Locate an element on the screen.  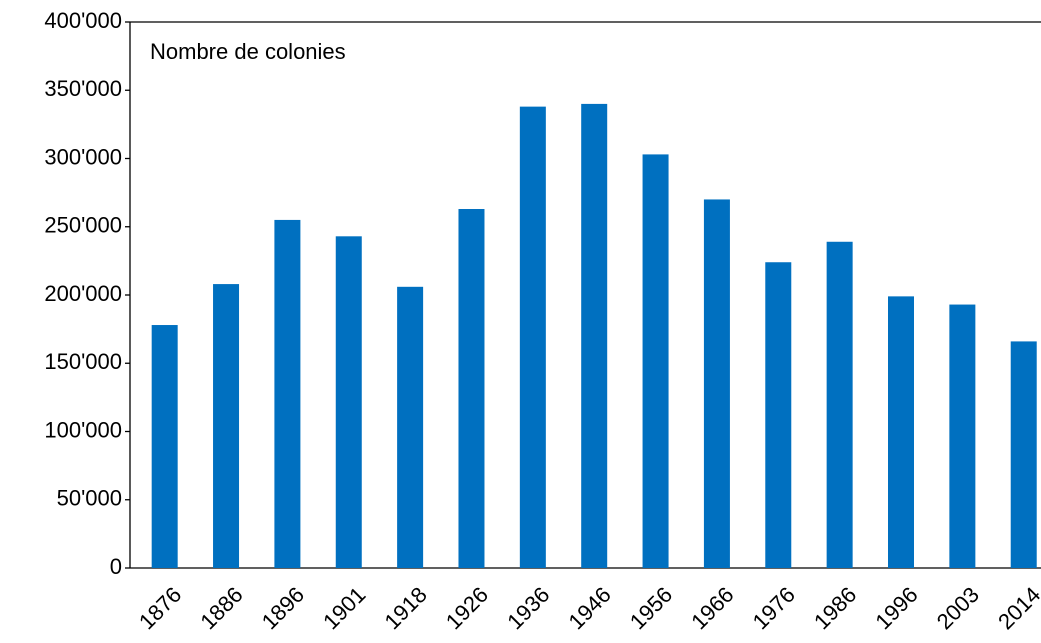
x-tick-label: 1966 is located at coordinates (712, 608).